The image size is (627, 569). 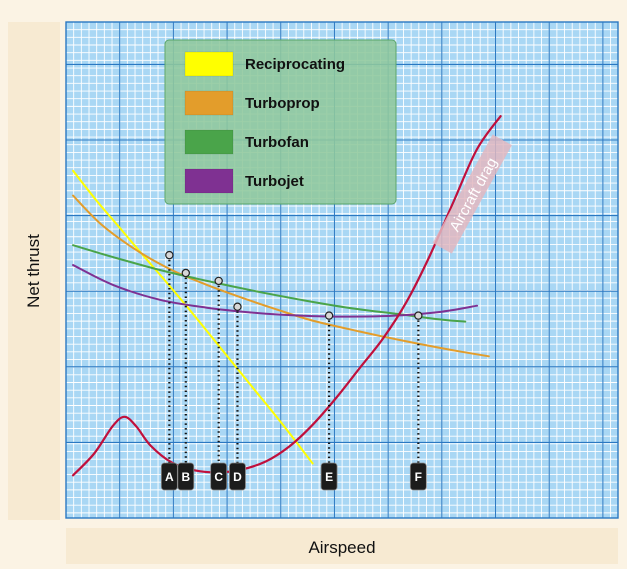 What do you see at coordinates (34, 271) in the screenshot?
I see `y-axis-label-box` at bounding box center [34, 271].